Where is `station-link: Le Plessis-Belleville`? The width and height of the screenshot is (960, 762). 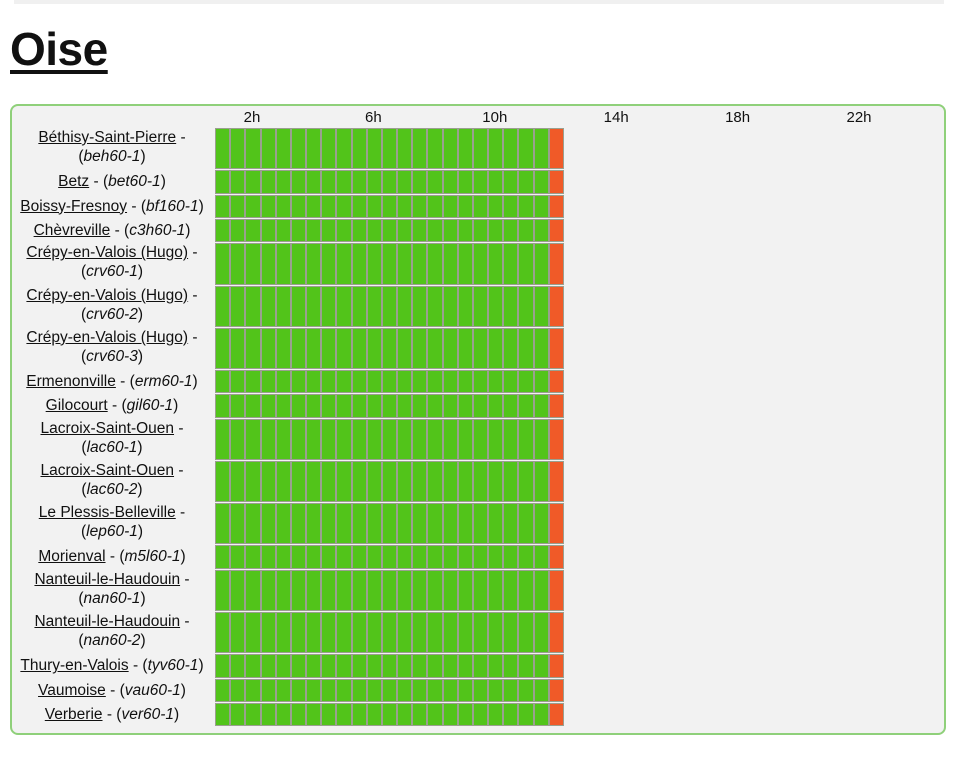
station-link: Le Plessis-Belleville is located at coordinates (107, 513).